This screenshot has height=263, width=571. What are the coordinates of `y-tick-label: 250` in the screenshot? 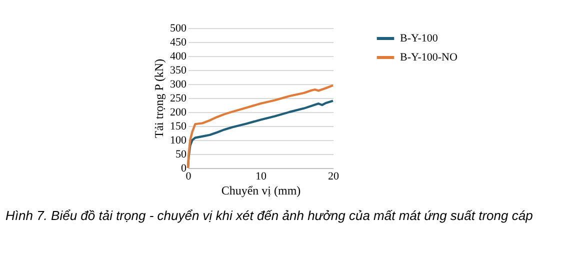 It's located at (178, 98).